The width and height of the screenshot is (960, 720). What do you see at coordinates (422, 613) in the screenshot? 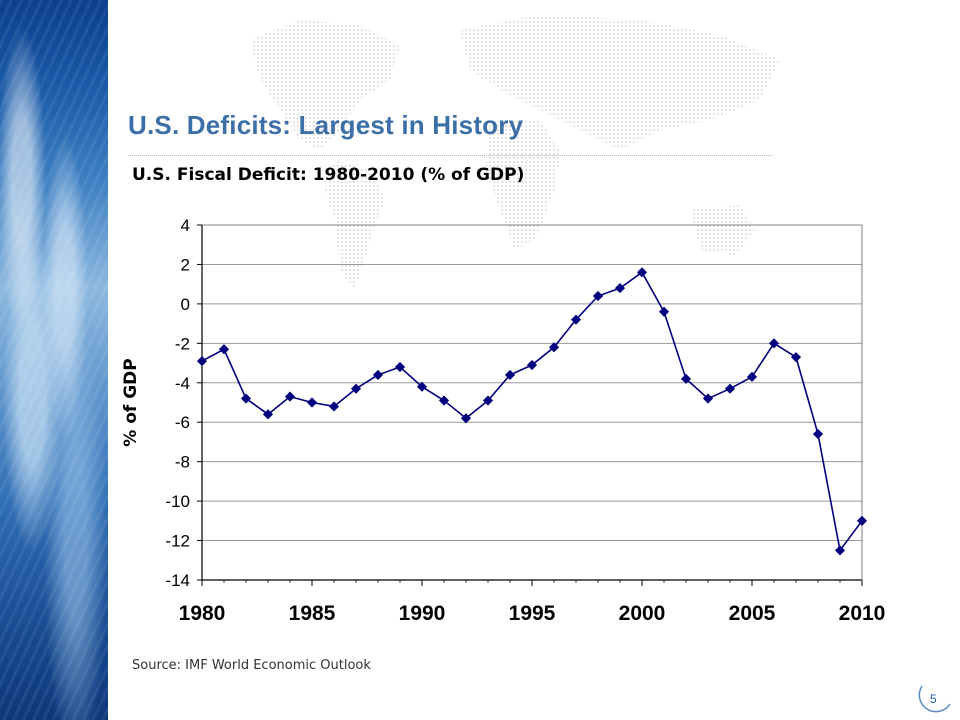
I see `x-tick-label: 1990` at bounding box center [422, 613].